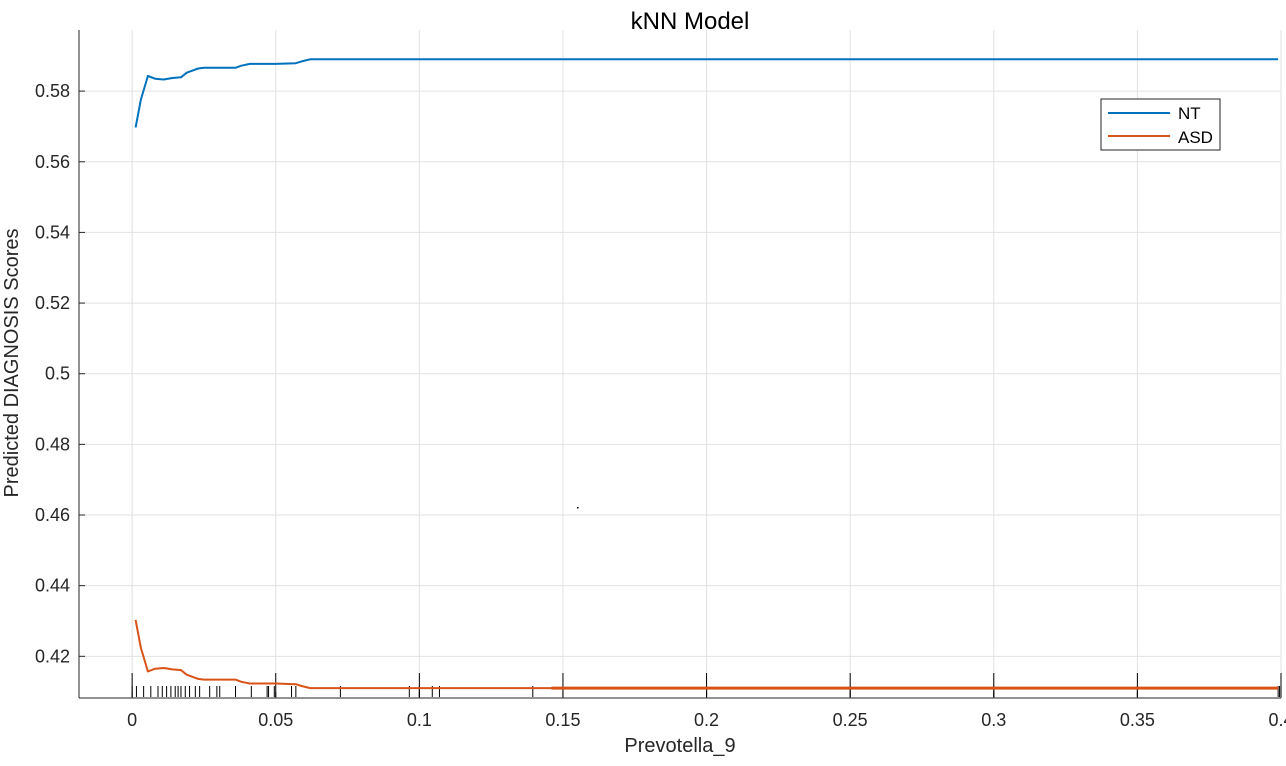 The height and width of the screenshot is (766, 1286). I want to click on x-tick-label: 0, so click(132, 720).